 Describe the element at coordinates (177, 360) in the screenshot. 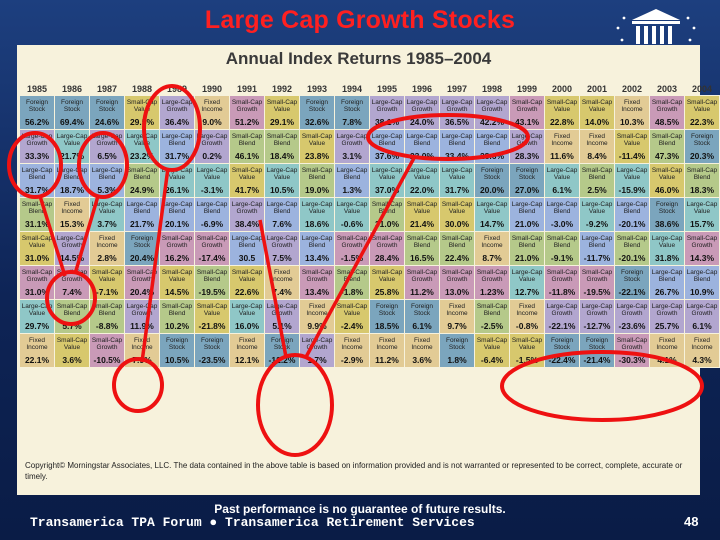

I see `cell-return: 10.5%` at that location.